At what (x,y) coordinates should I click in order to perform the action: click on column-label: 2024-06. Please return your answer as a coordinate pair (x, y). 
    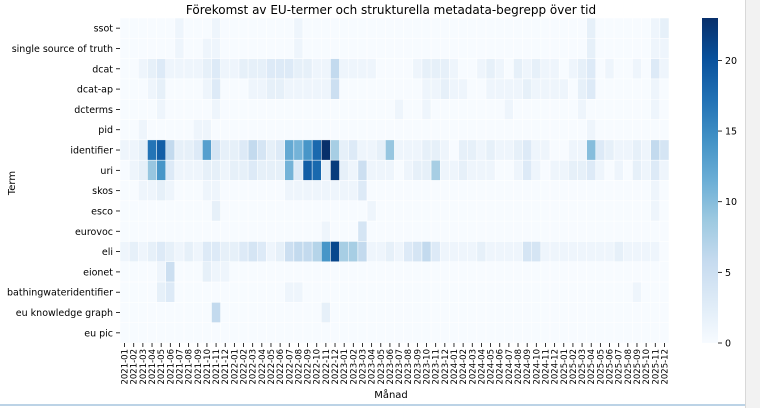
    Looking at the image, I should click on (501, 367).